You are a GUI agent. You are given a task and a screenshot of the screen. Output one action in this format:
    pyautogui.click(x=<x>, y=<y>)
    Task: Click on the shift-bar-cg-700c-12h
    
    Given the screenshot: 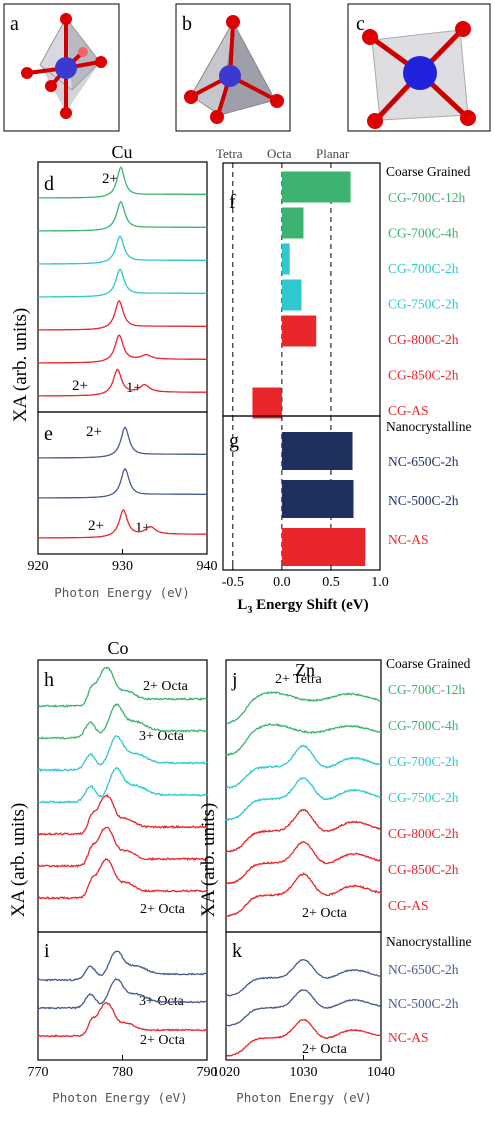 What is the action you would take?
    pyautogui.click(x=316, y=187)
    